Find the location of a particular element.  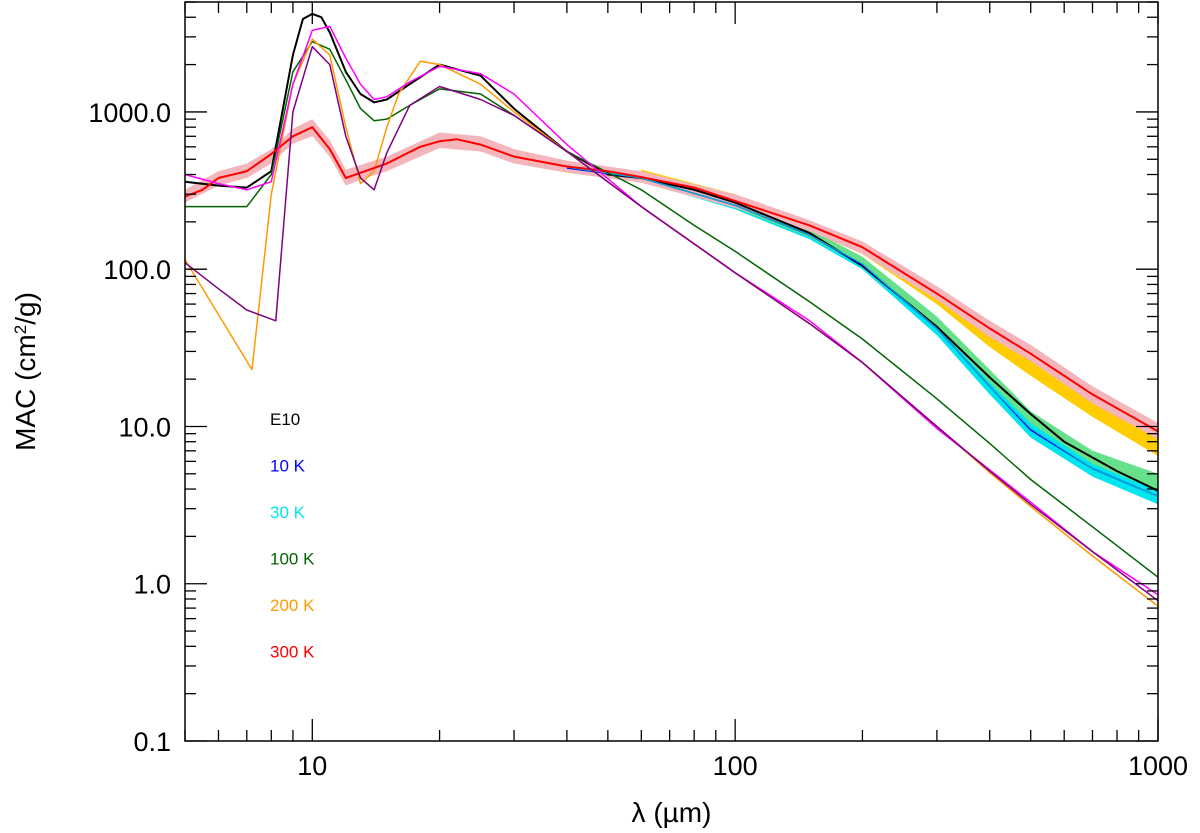

y-tick-label: 1000.0 is located at coordinates (129, 113).